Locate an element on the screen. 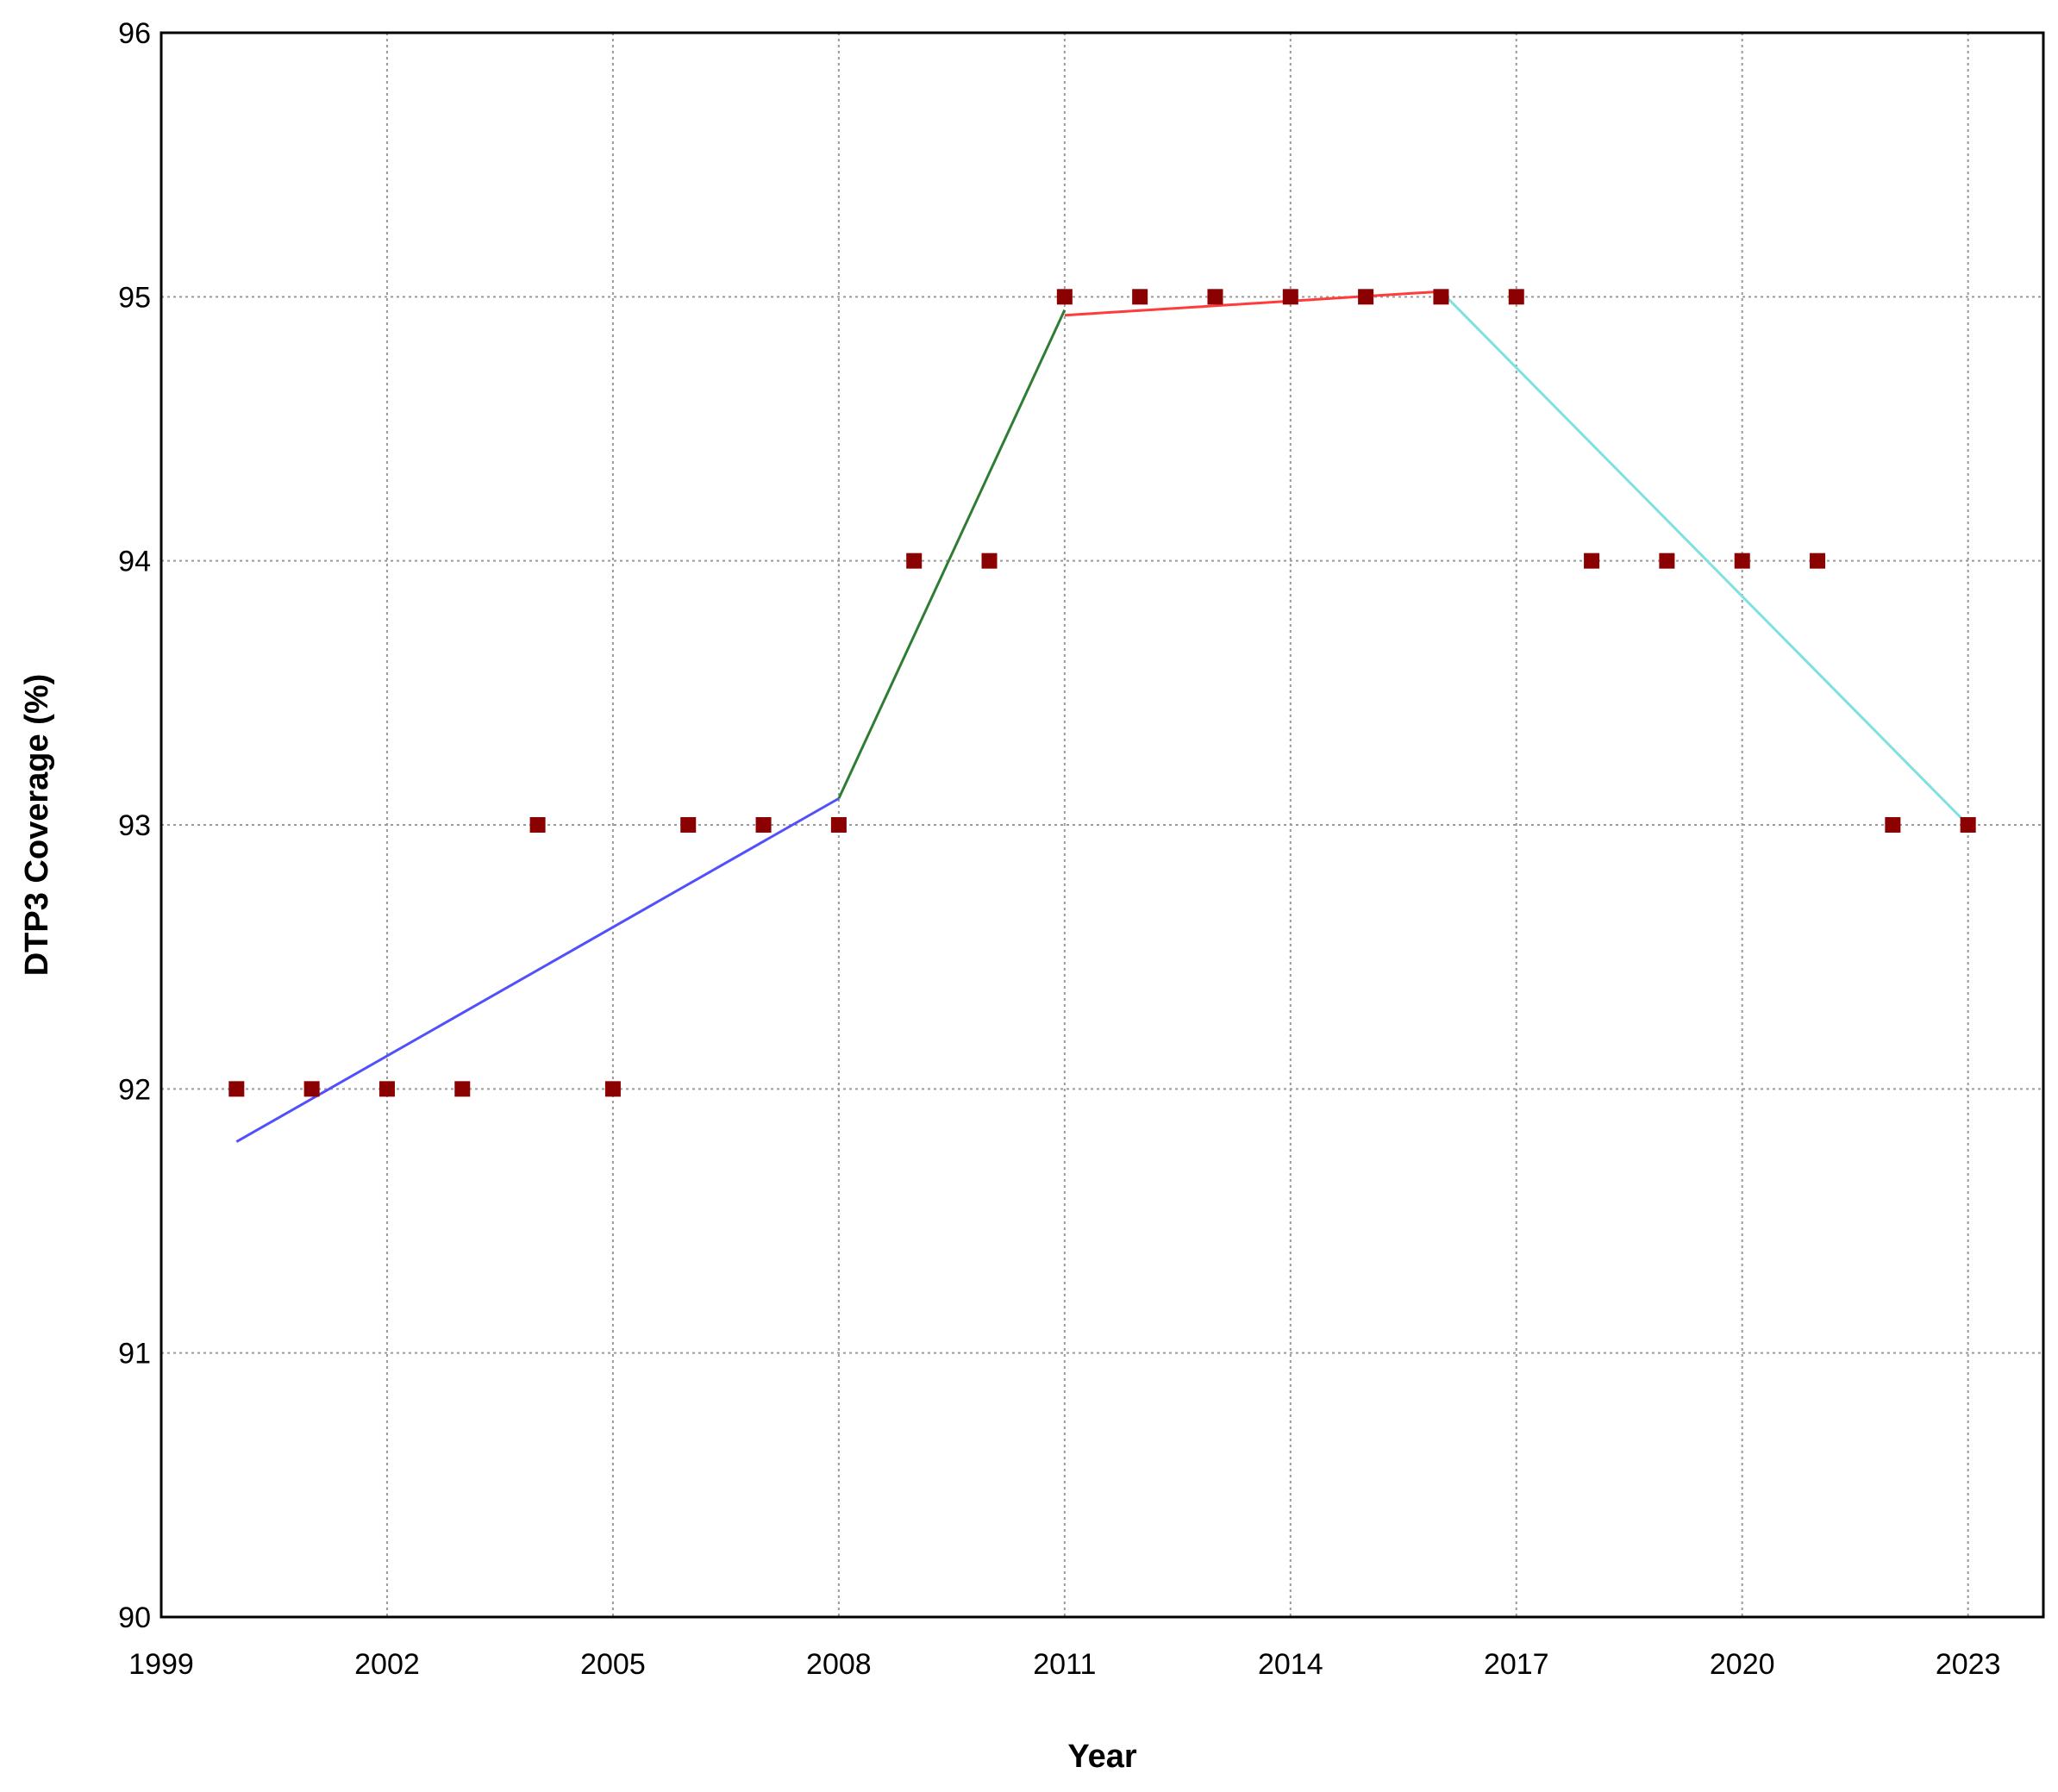  x-tick-label: 2005 is located at coordinates (613, 1664).